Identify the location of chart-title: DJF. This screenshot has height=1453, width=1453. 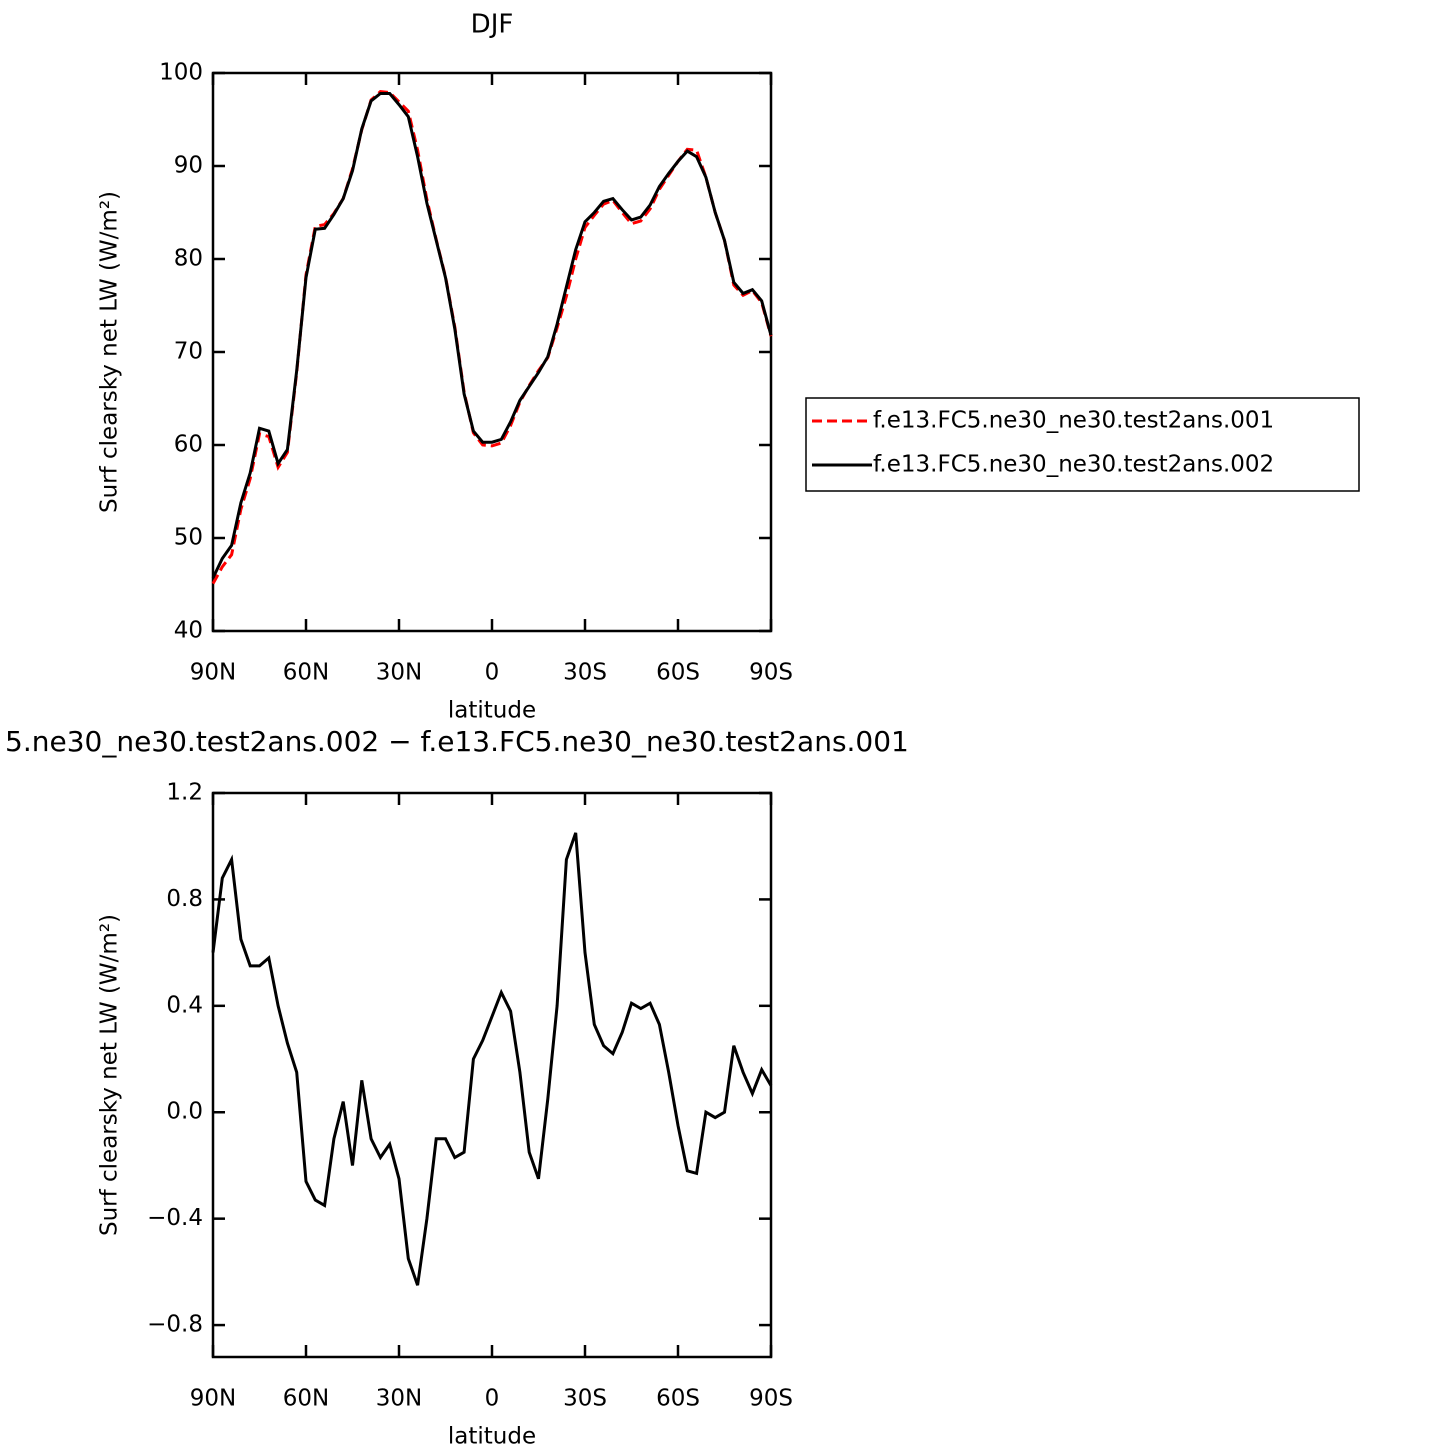
(492, 25).